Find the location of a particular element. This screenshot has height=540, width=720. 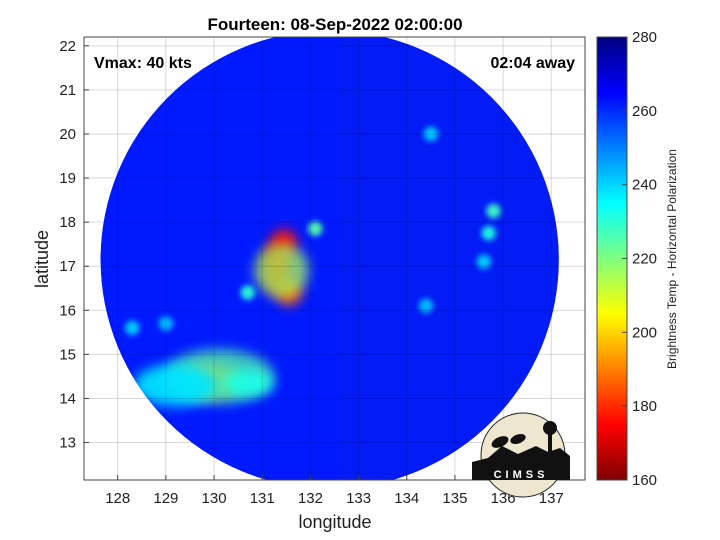

y-tick-label: 17 is located at coordinates (67, 266).